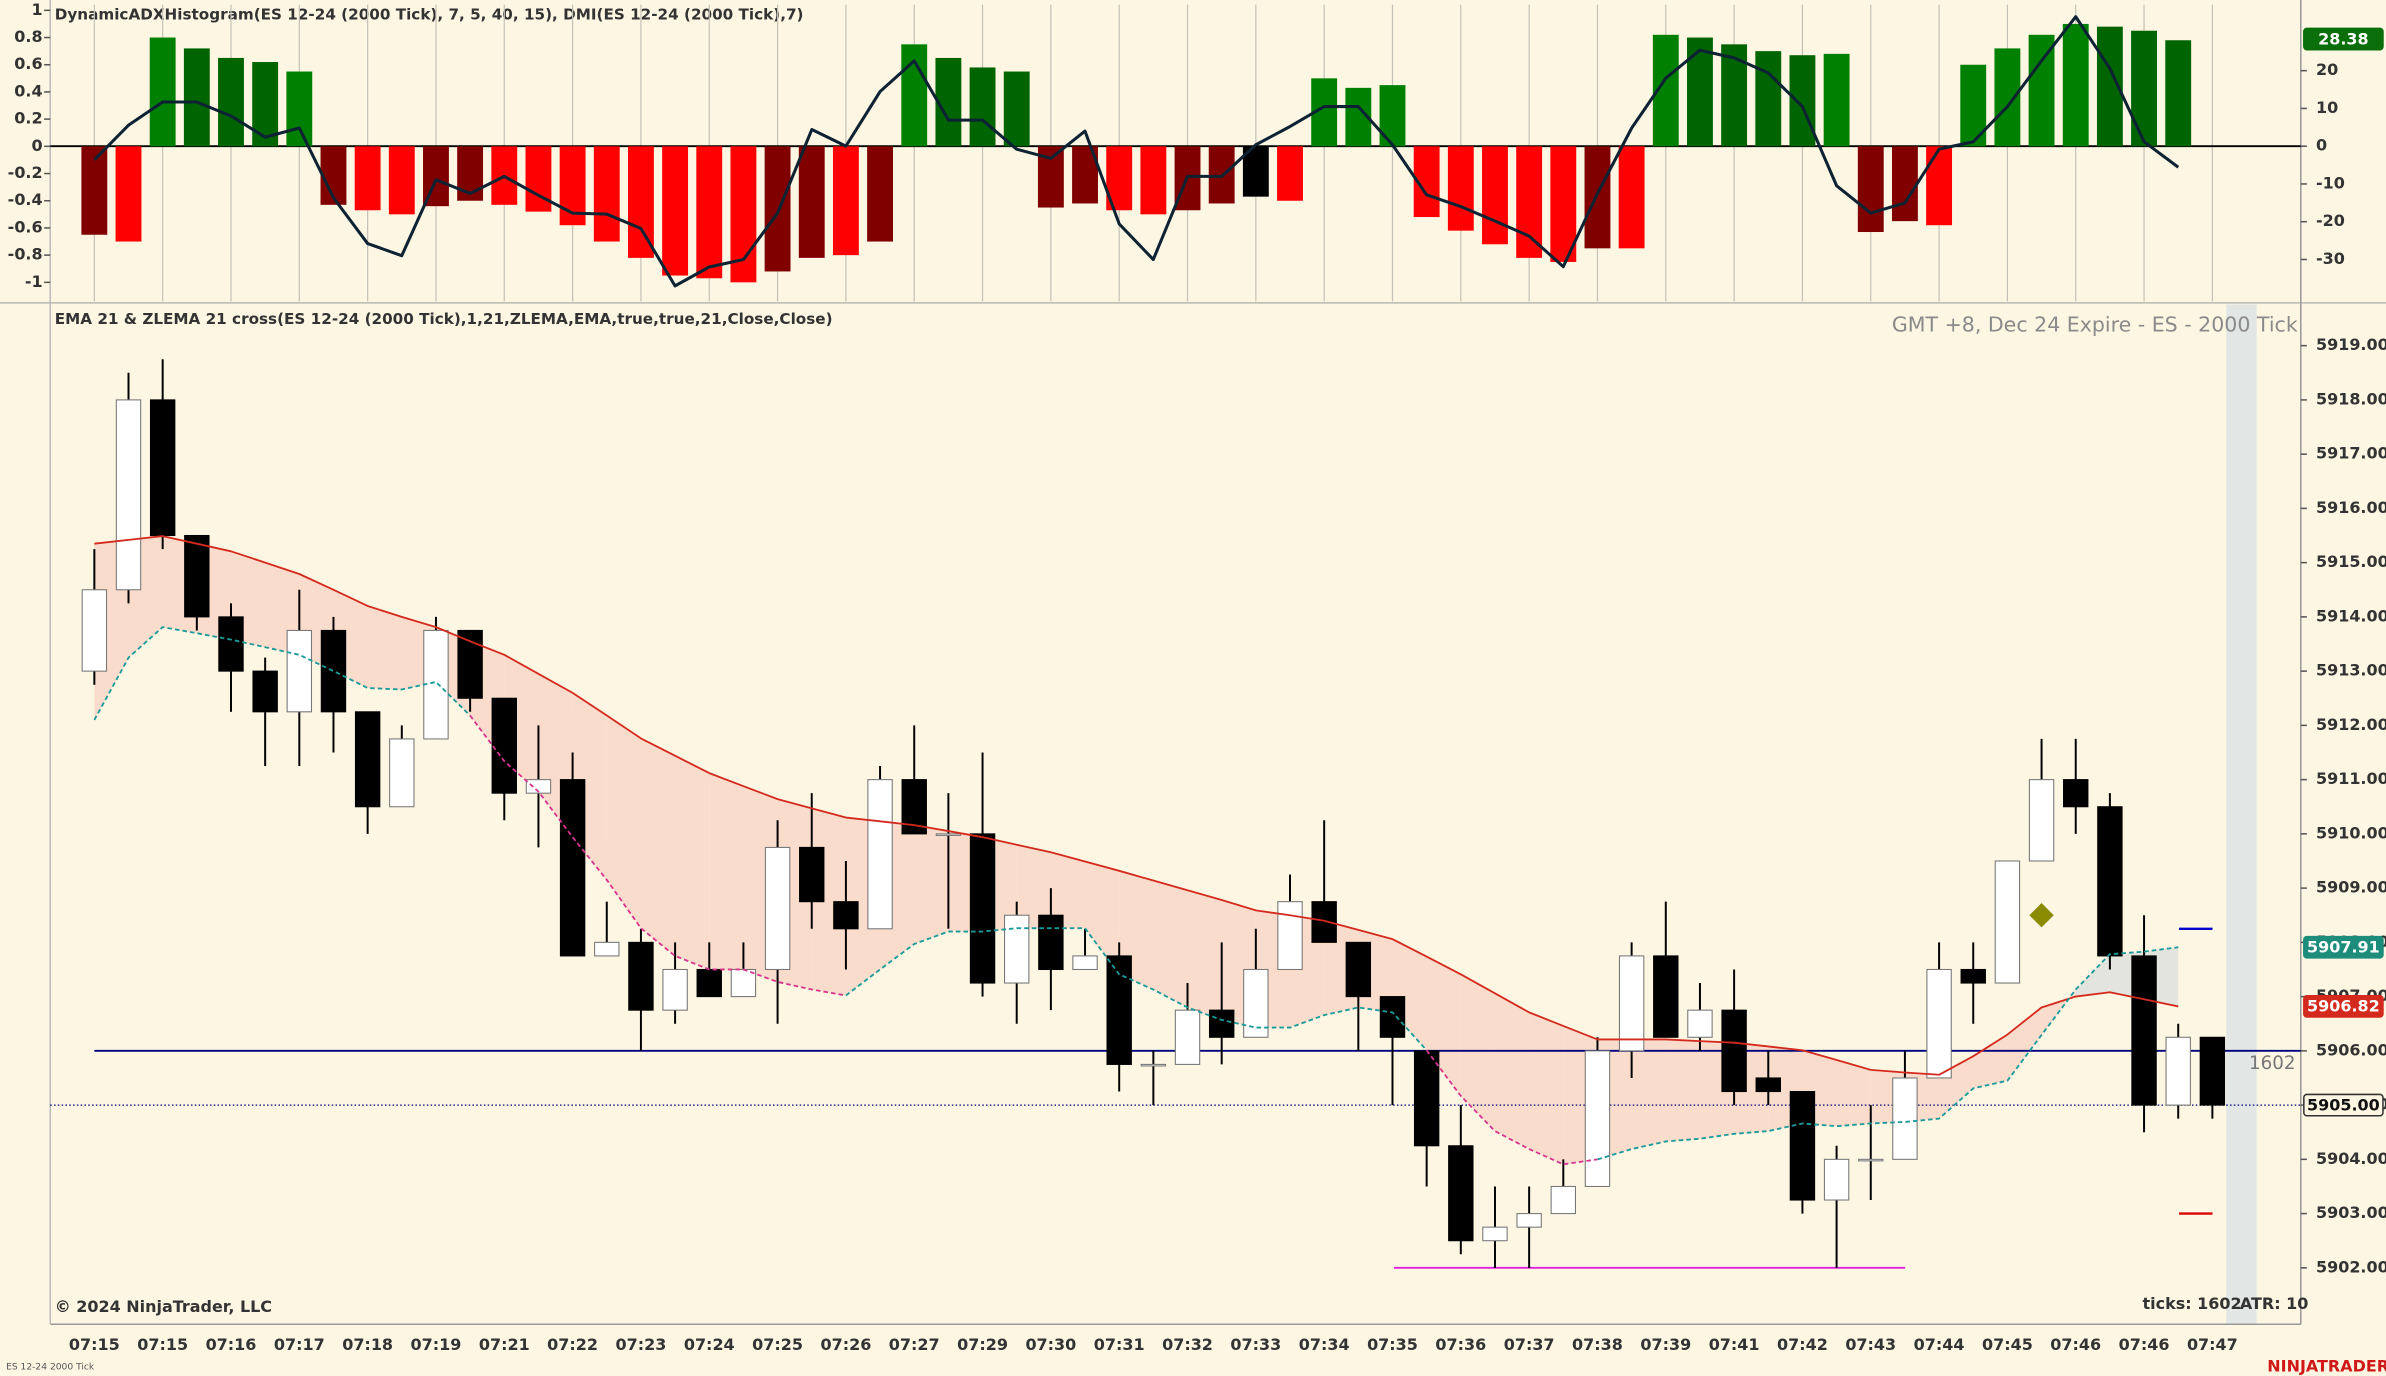  What do you see at coordinates (641, 1344) in the screenshot?
I see `x-tick-label: 07:23` at bounding box center [641, 1344].